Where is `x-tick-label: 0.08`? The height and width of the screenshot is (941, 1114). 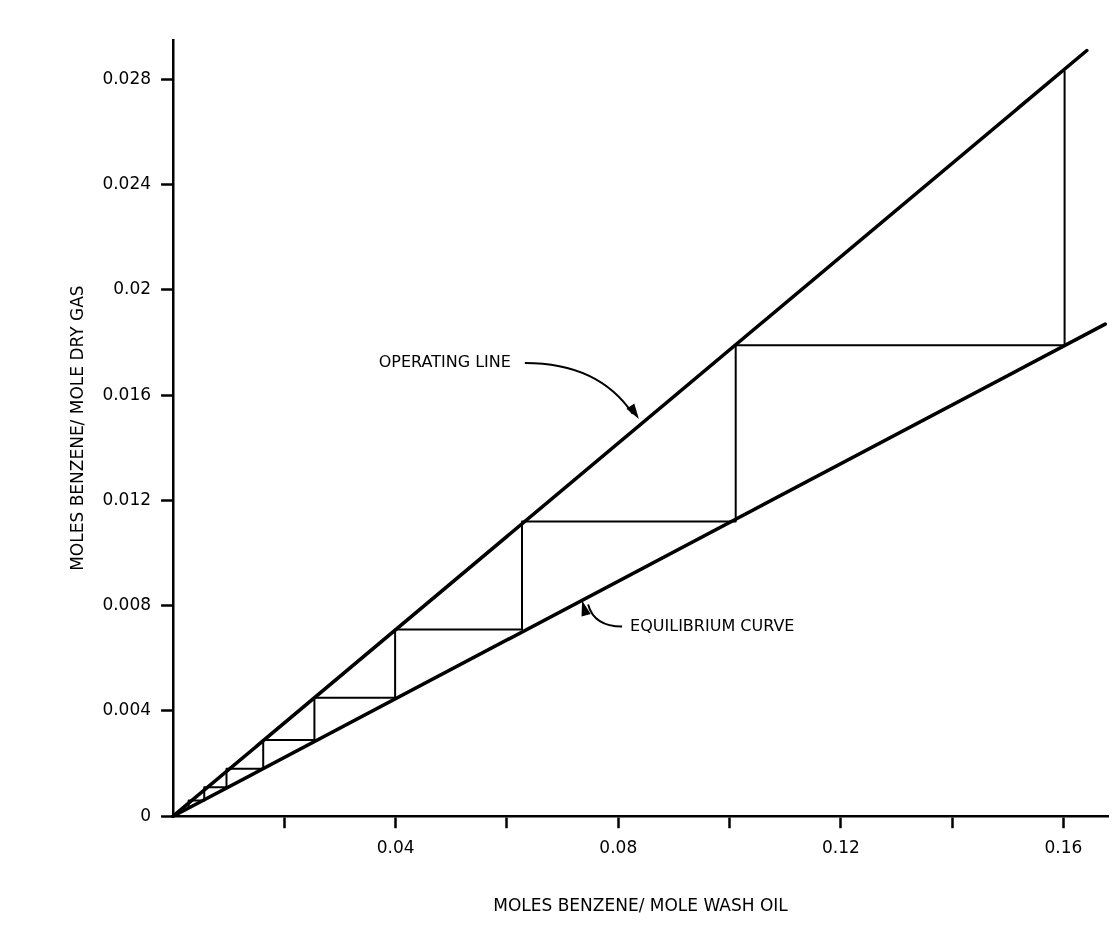
x-tick-label: 0.08 is located at coordinates (618, 846).